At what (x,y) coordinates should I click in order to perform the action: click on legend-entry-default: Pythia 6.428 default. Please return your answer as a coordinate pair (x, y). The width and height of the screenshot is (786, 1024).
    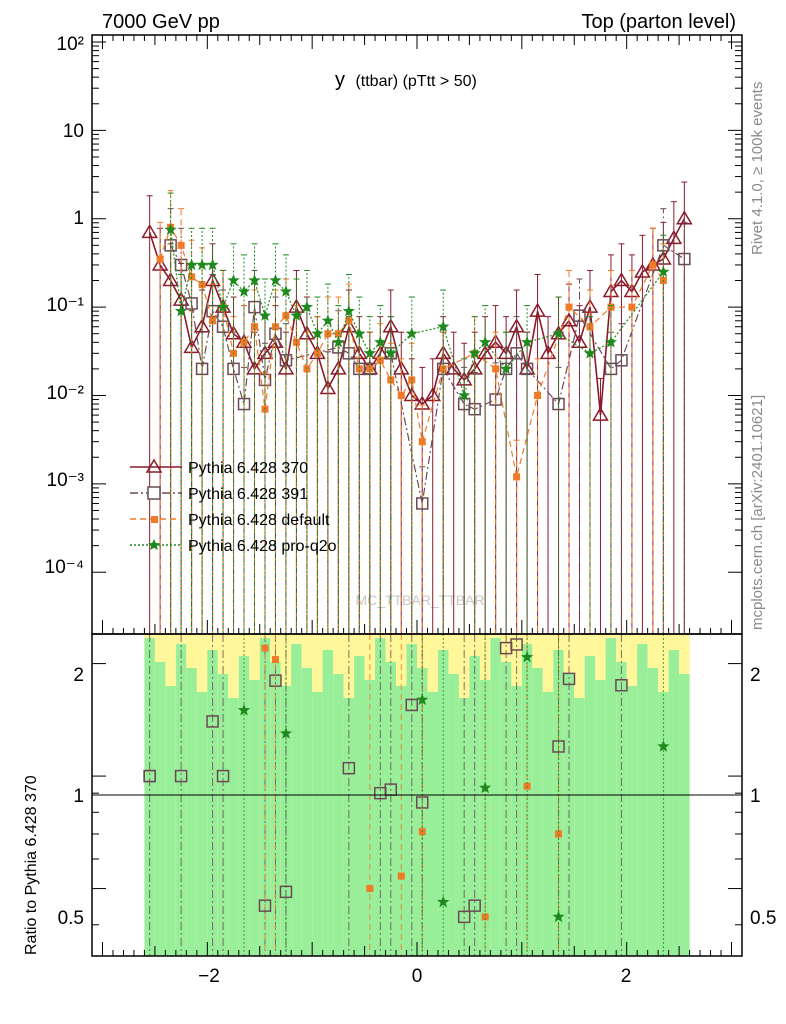
    Looking at the image, I should click on (230, 520).